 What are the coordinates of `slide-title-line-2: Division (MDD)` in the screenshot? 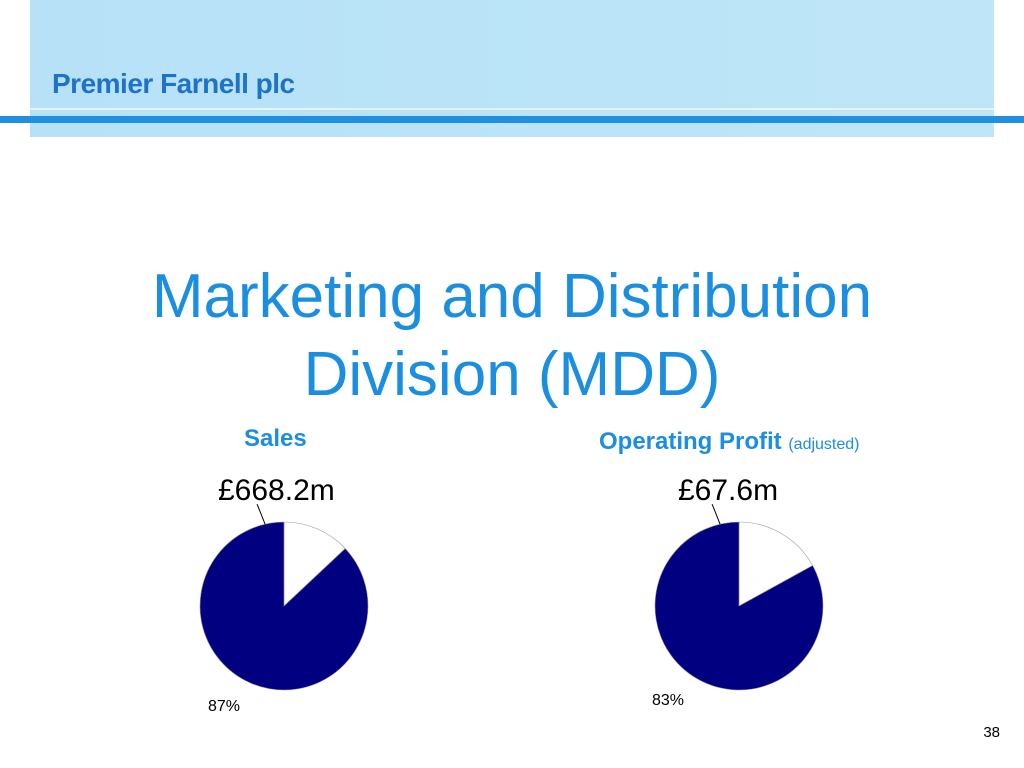 It's located at (512, 374).